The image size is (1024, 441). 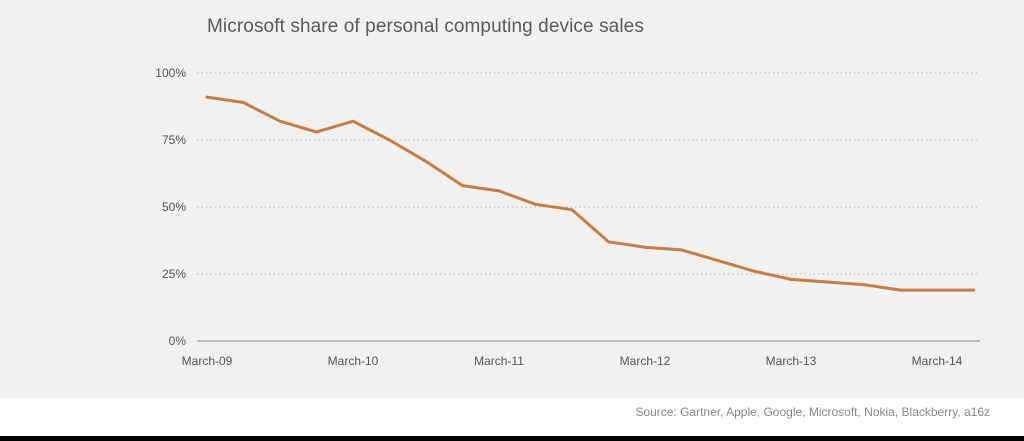 What do you see at coordinates (170, 73) in the screenshot?
I see `y-tick-label: 100%` at bounding box center [170, 73].